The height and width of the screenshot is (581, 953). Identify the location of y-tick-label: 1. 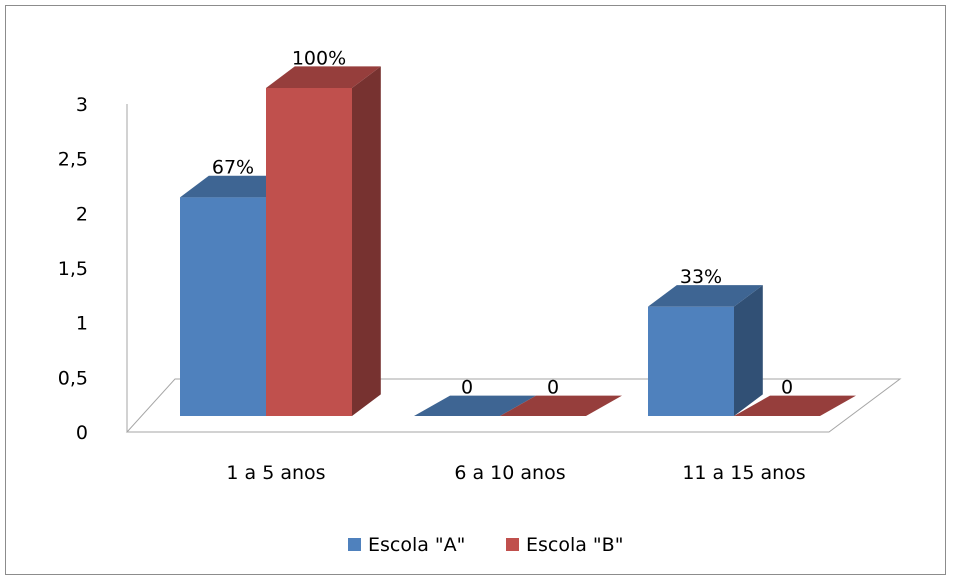
(82, 324).